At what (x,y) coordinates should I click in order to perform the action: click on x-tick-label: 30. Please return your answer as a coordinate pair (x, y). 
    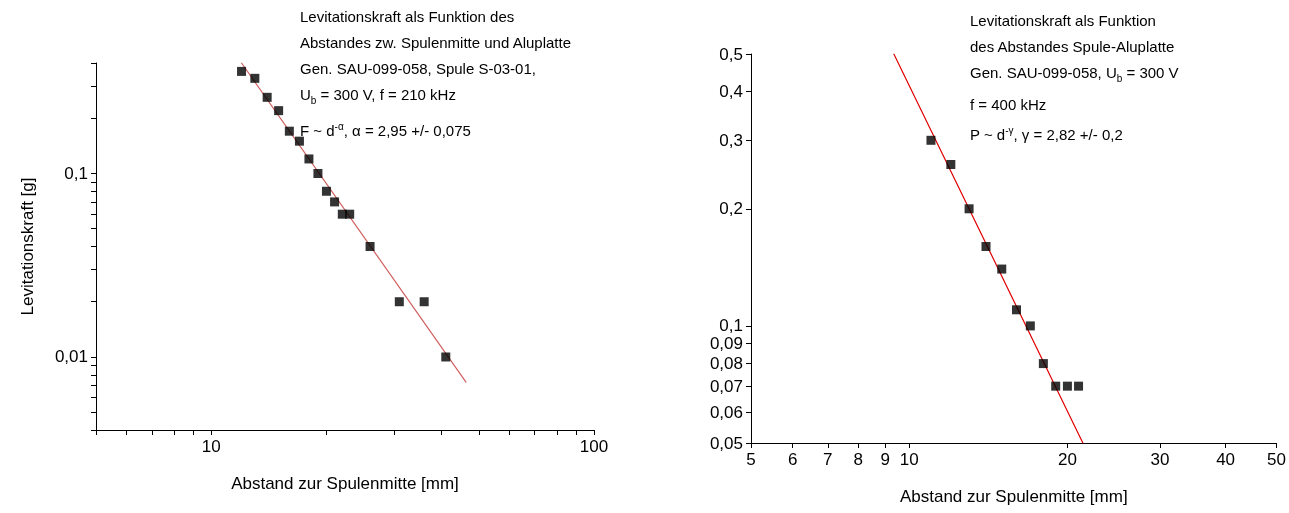
    Looking at the image, I should click on (1160, 459).